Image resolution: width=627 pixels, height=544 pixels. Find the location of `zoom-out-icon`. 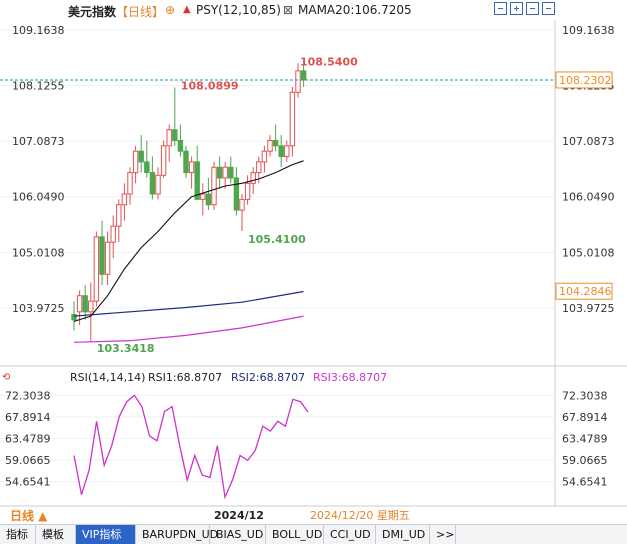

zoom-out-icon is located at coordinates (532, 8).